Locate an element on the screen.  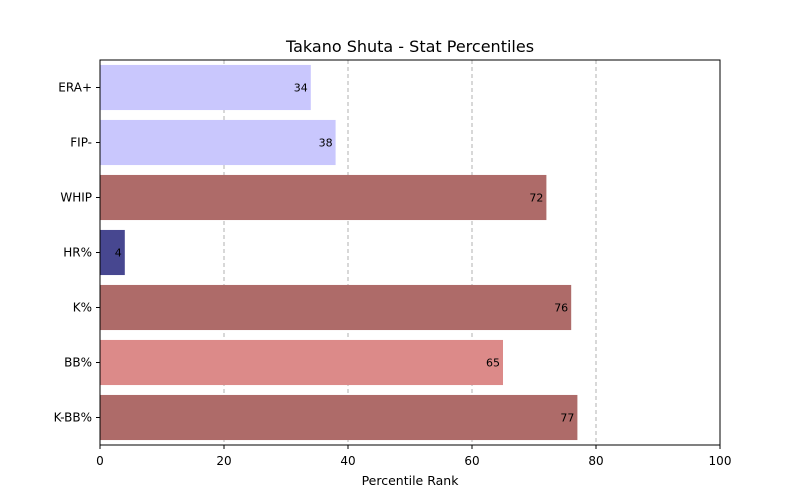
y-tick-label: BB% is located at coordinates (78, 363).